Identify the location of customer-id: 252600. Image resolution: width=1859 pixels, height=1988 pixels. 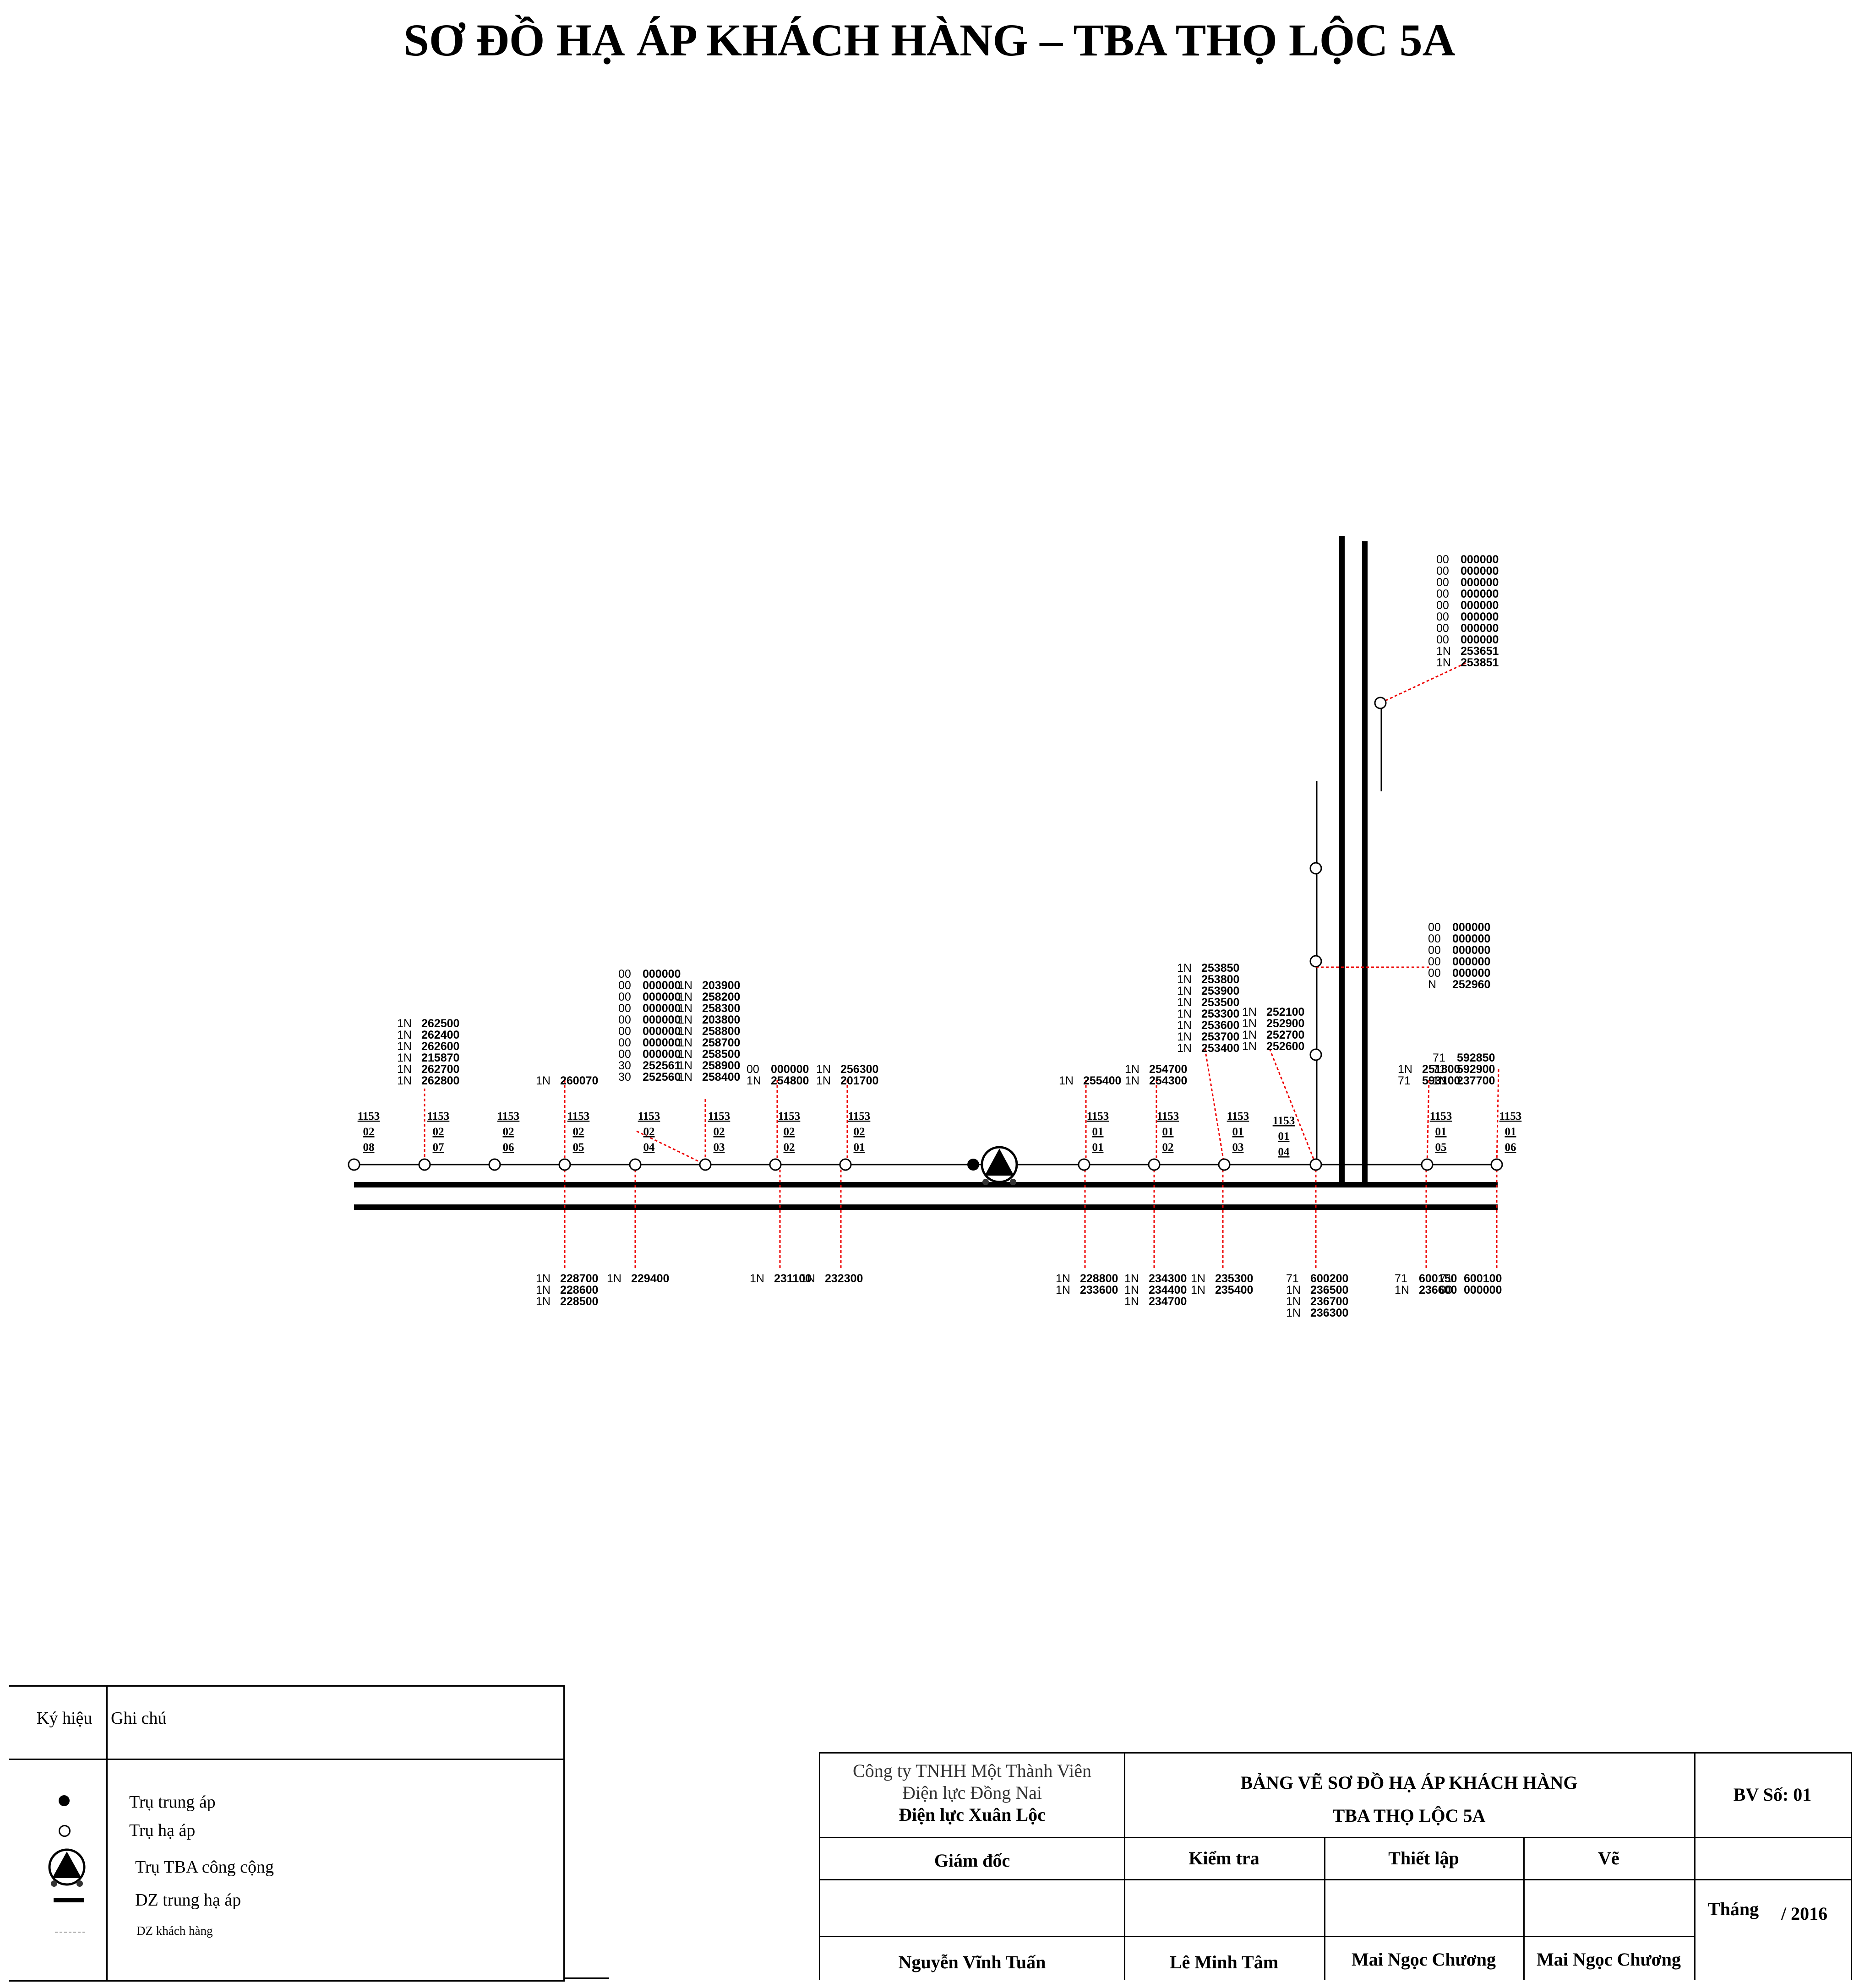
(1285, 1046).